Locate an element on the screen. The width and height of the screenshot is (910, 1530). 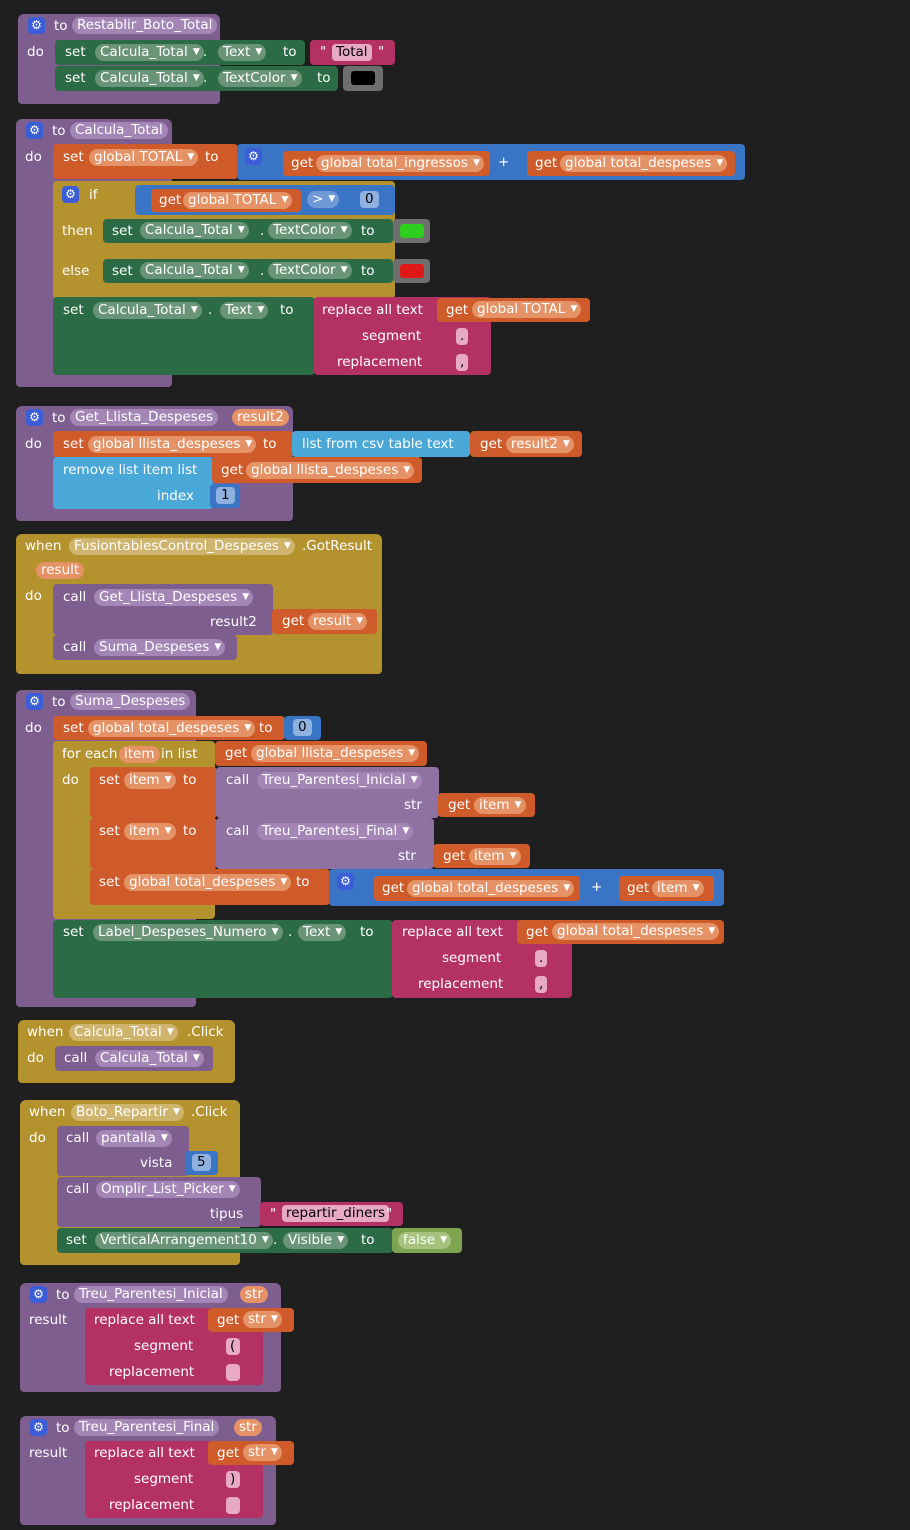
component-dropdown: FusiontablesControl_Despeses ▼ is located at coordinates (182, 546).